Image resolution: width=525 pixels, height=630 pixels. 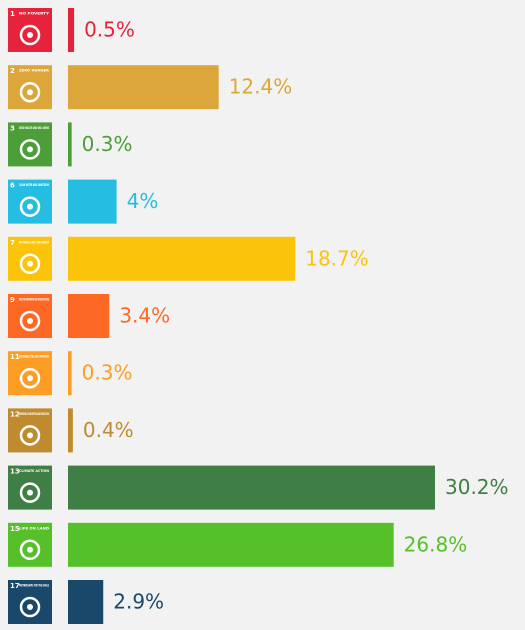 I want to click on goal-number: 3, so click(x=12, y=128).